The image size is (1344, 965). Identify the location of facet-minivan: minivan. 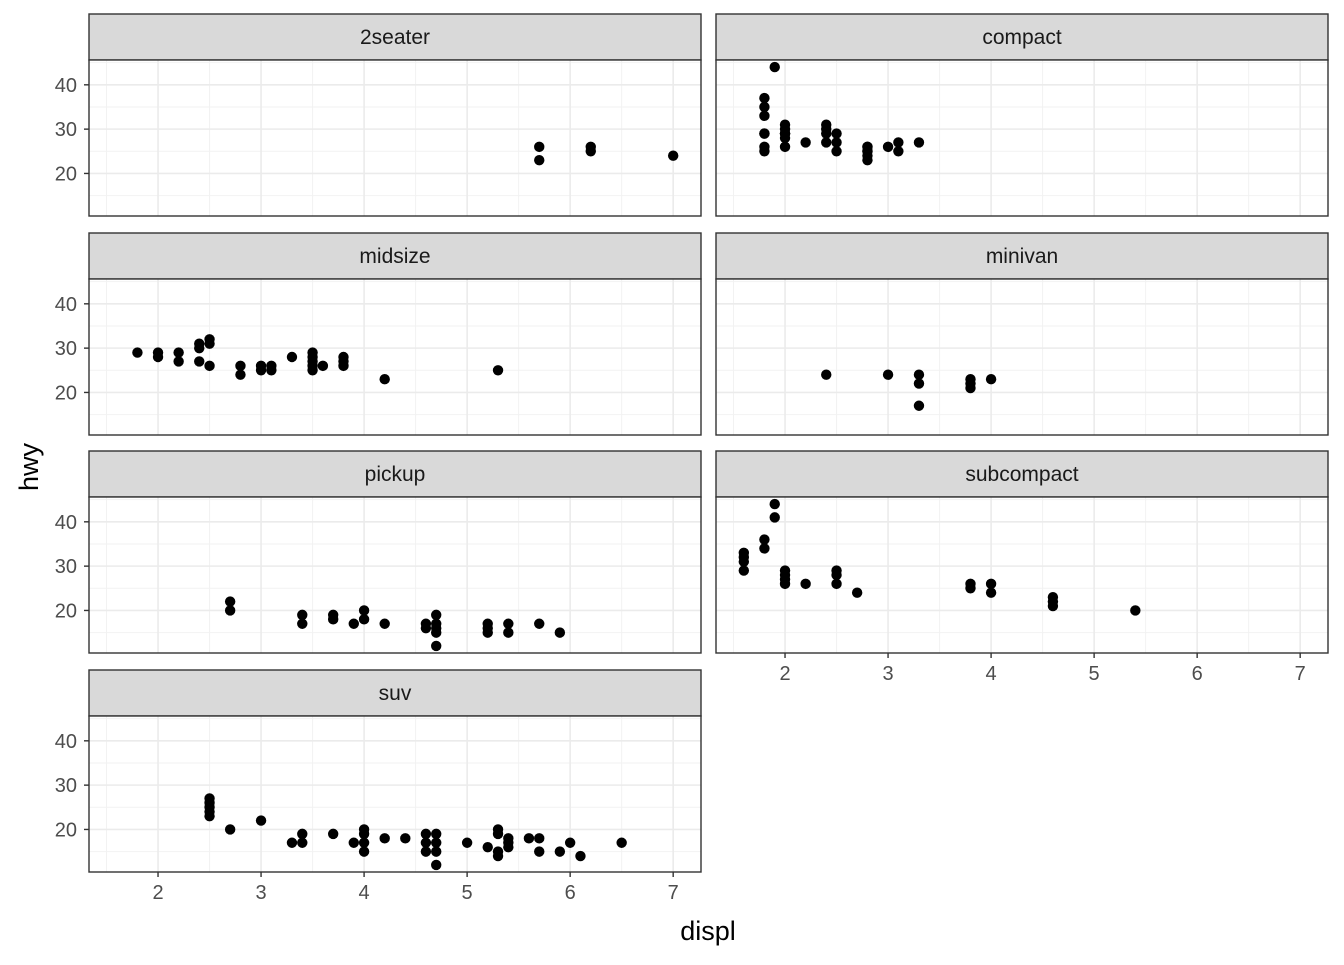
(1022, 334).